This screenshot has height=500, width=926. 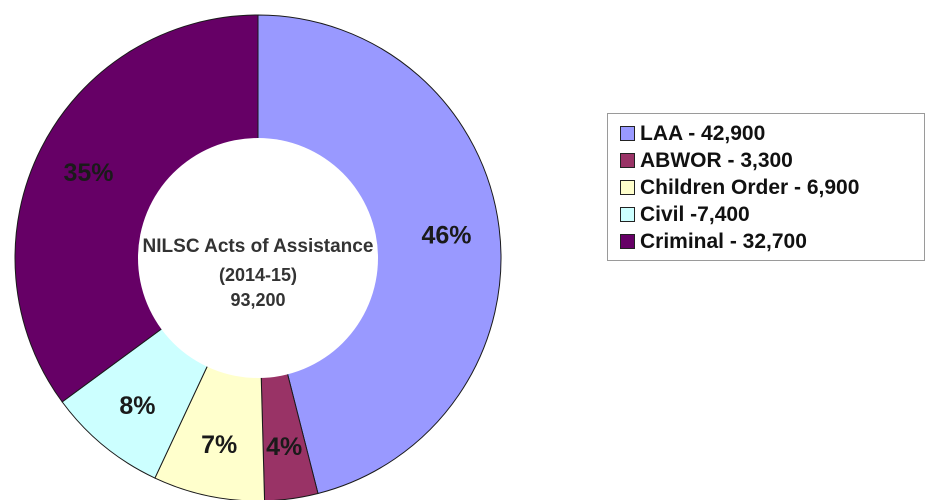 I want to click on legend-item-abwor: ABWOR - 3,300, so click(x=772, y=160).